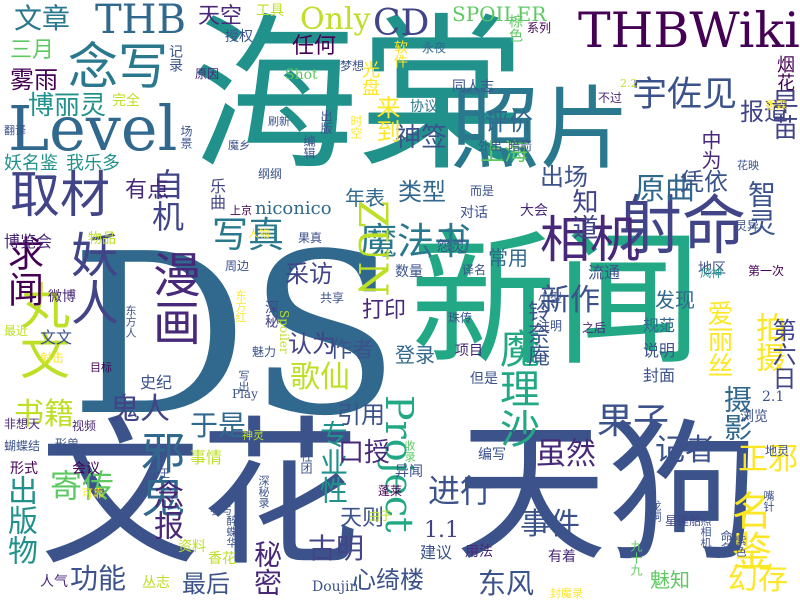  What do you see at coordinates (243, 381) in the screenshot?
I see `word-cloud-word: 写出` at bounding box center [243, 381].